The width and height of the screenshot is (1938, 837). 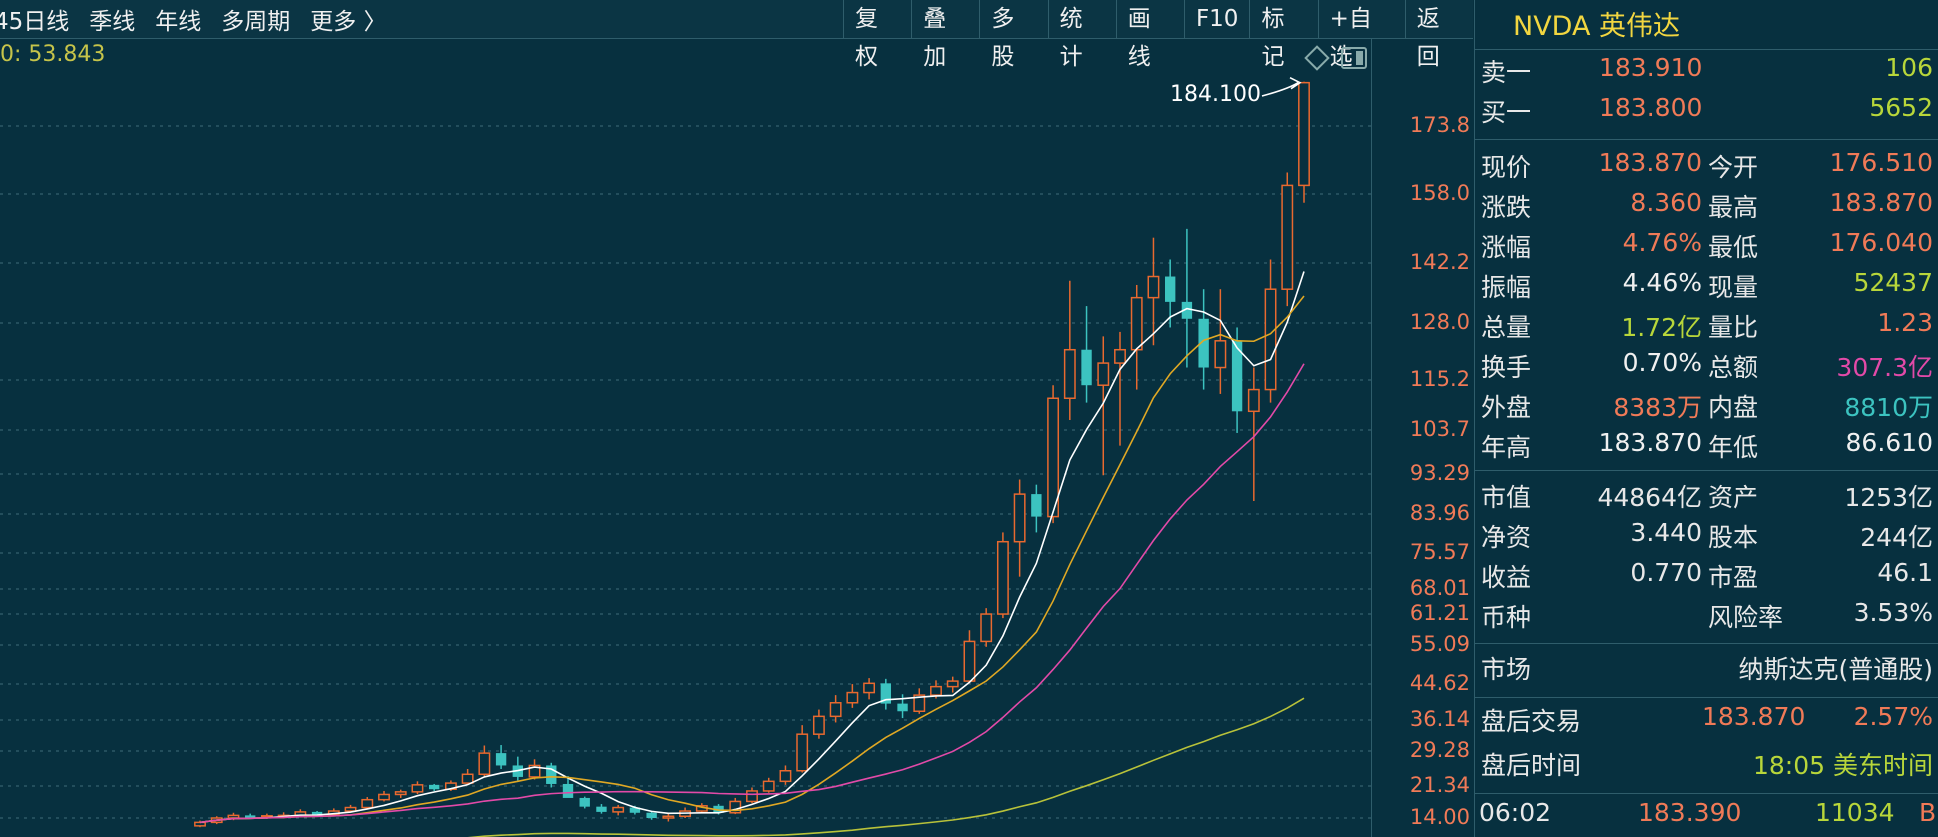 I want to click on f10-button: F10, so click(x=1216, y=19).